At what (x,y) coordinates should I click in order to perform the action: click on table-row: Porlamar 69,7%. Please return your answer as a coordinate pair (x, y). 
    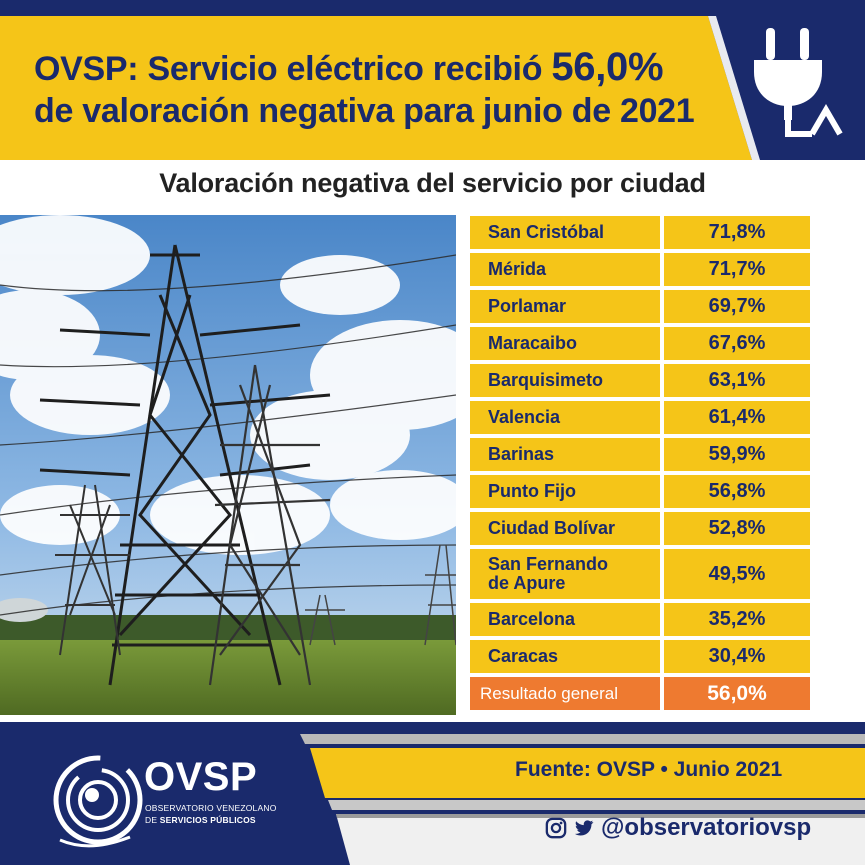
    Looking at the image, I should click on (640, 306).